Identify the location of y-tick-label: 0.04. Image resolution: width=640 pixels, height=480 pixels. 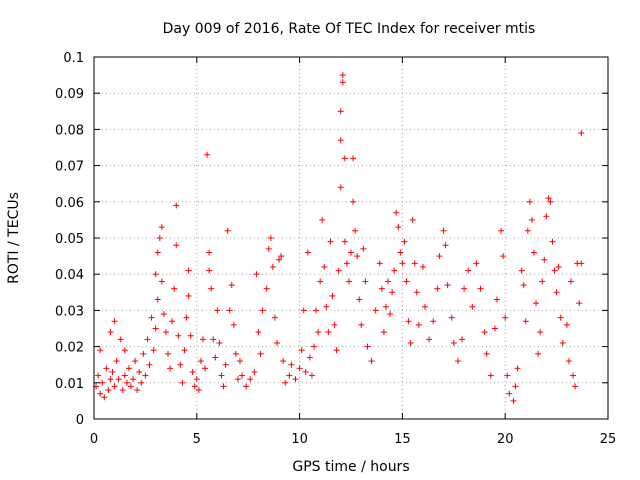
(69, 275).